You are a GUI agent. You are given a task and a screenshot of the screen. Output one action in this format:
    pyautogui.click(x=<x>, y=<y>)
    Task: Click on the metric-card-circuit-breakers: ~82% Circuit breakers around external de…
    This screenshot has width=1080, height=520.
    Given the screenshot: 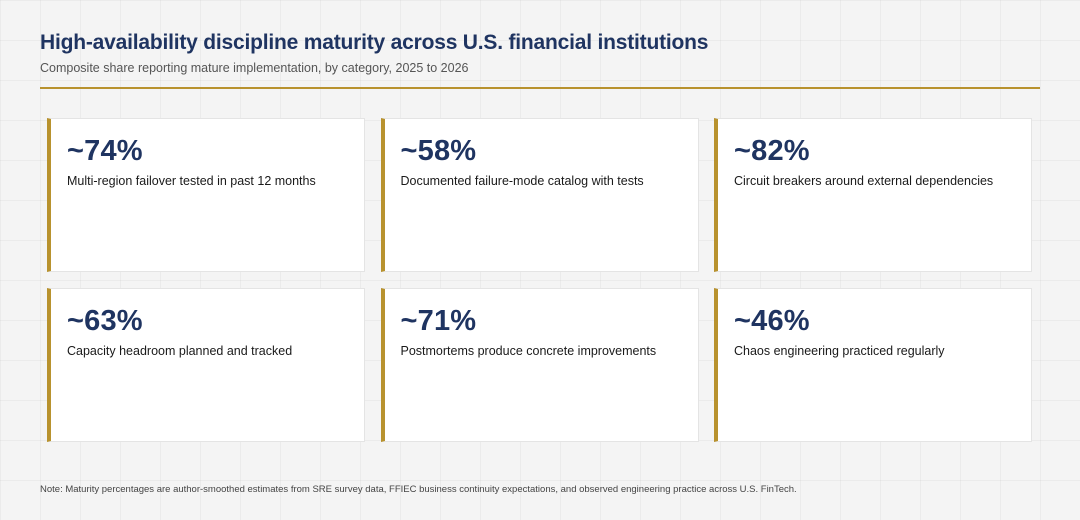 What is the action you would take?
    pyautogui.click(x=873, y=195)
    